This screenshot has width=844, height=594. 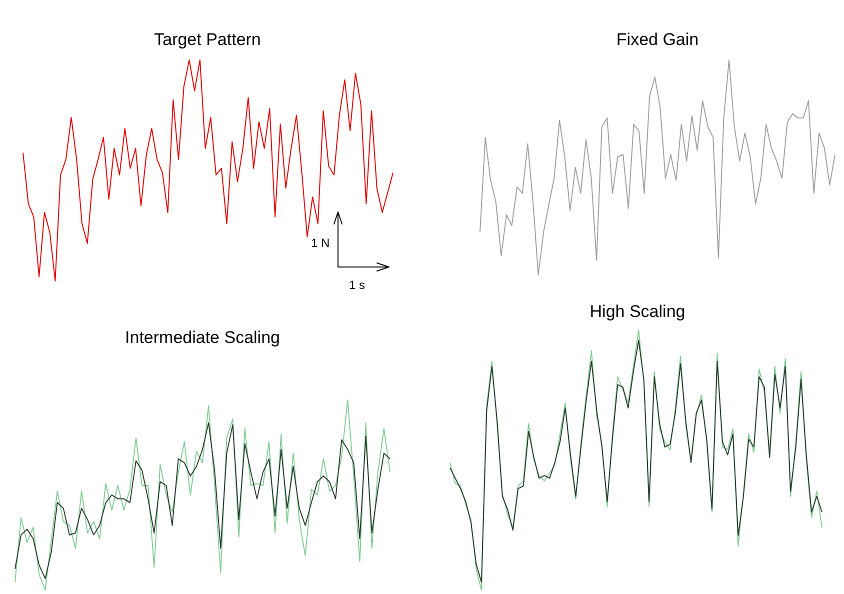 I want to click on annotation: 1 s, so click(x=357, y=285).